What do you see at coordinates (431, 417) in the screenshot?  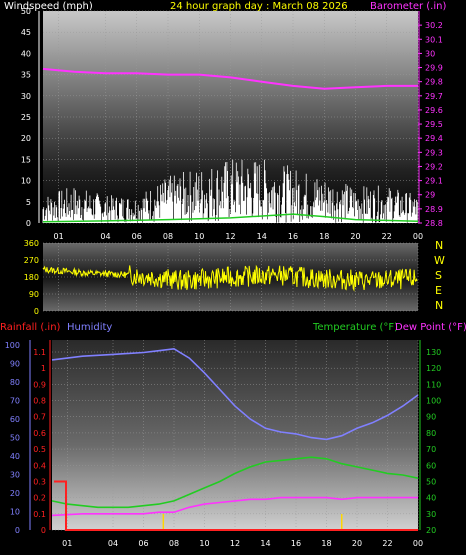 I see `temp-ytick-7: 90` at bounding box center [431, 417].